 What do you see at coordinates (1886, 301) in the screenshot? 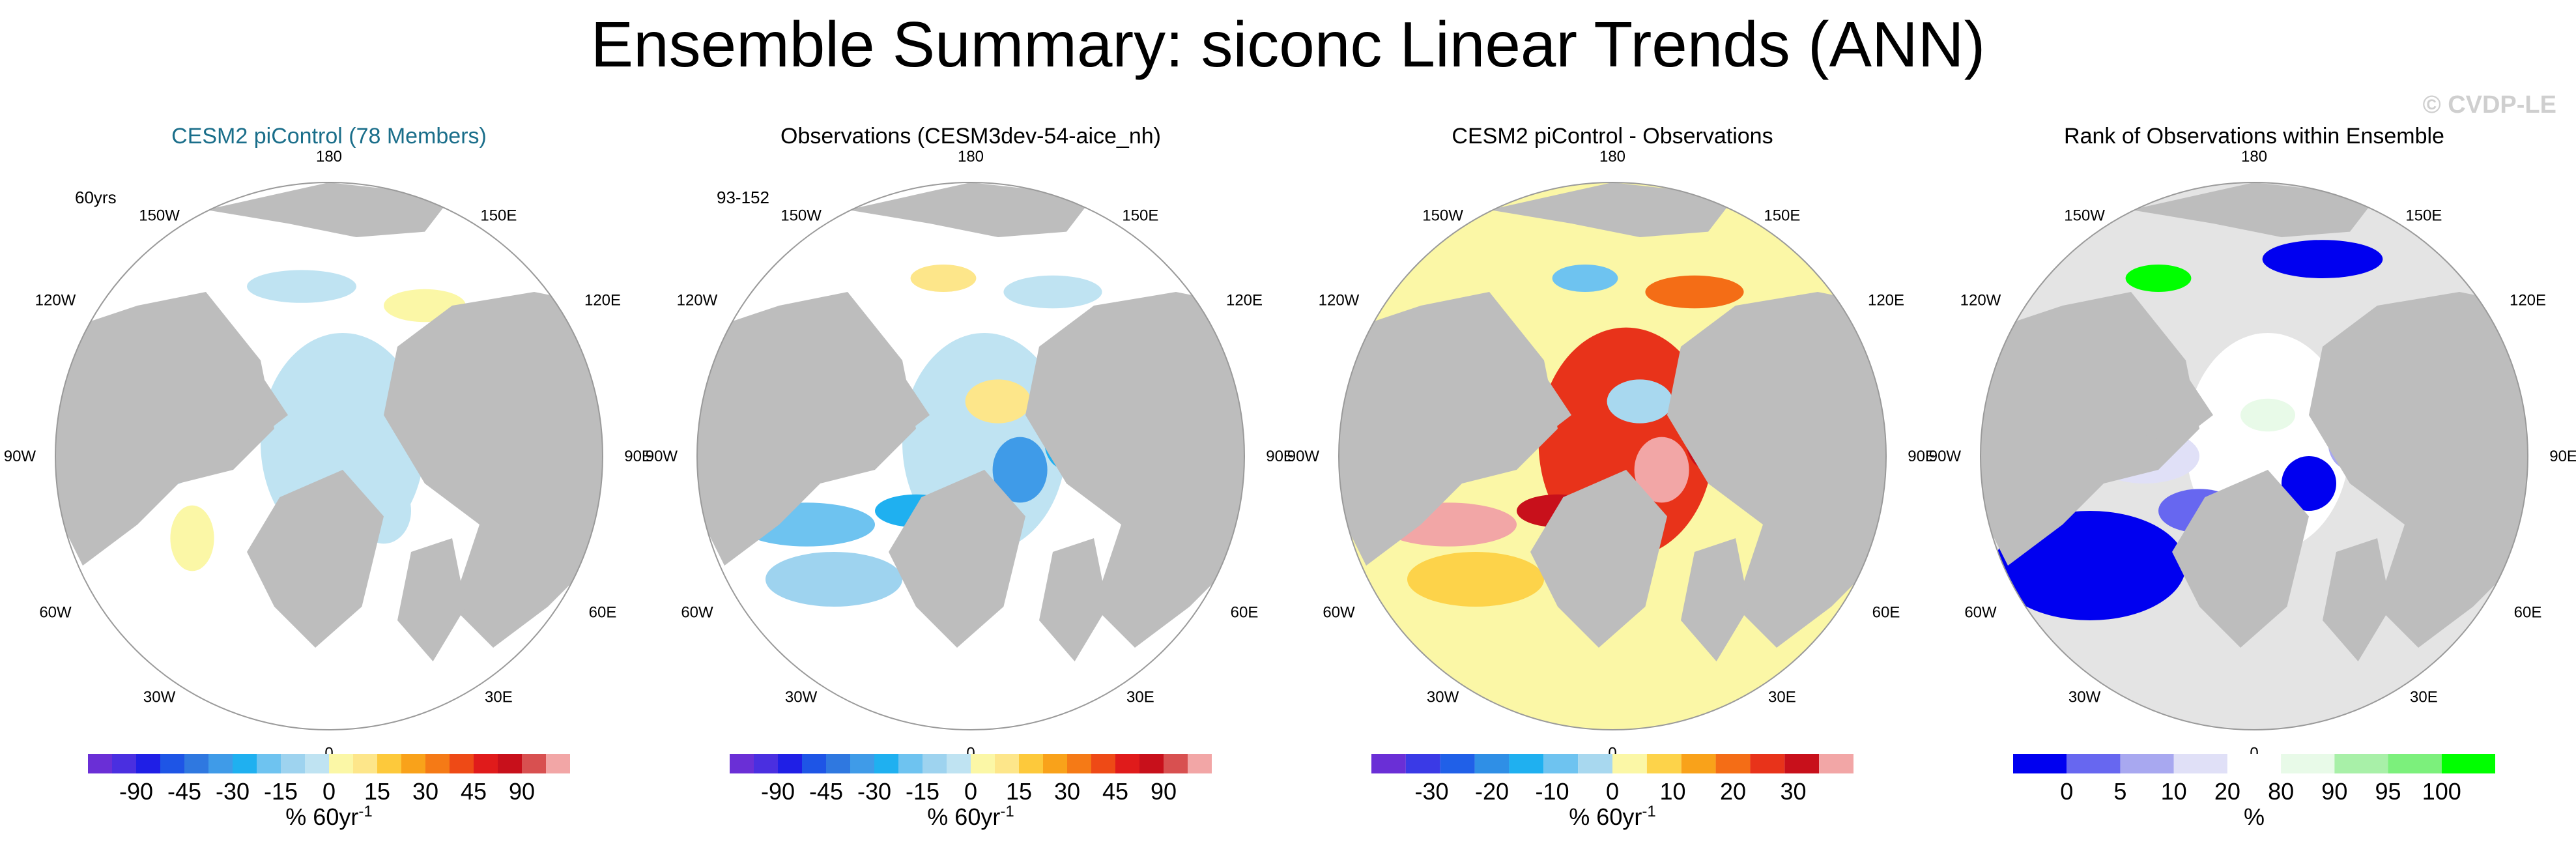
I see `lon-label: 120E` at bounding box center [1886, 301].